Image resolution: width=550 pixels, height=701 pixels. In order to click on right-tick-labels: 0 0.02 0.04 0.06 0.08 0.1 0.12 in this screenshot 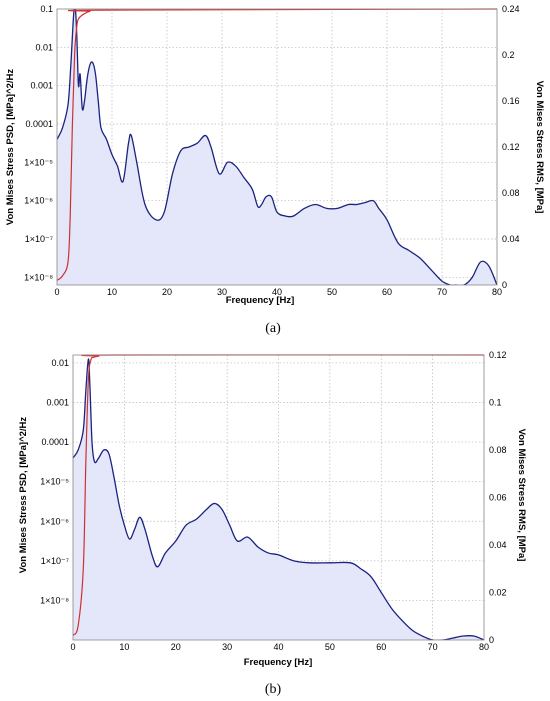, I will do `click(498, 497)`.